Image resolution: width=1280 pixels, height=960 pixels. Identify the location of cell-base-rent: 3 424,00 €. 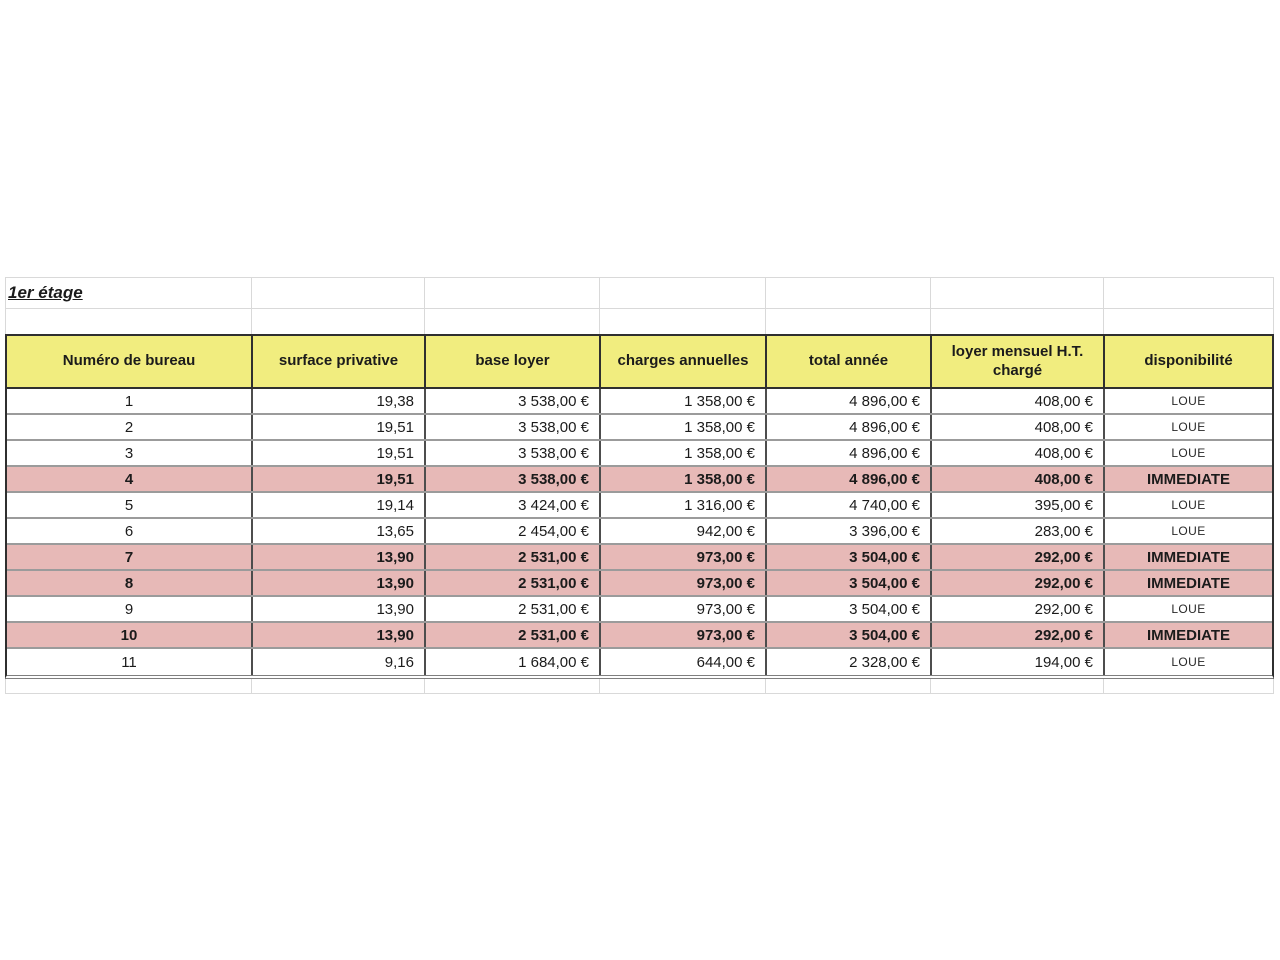
(513, 505).